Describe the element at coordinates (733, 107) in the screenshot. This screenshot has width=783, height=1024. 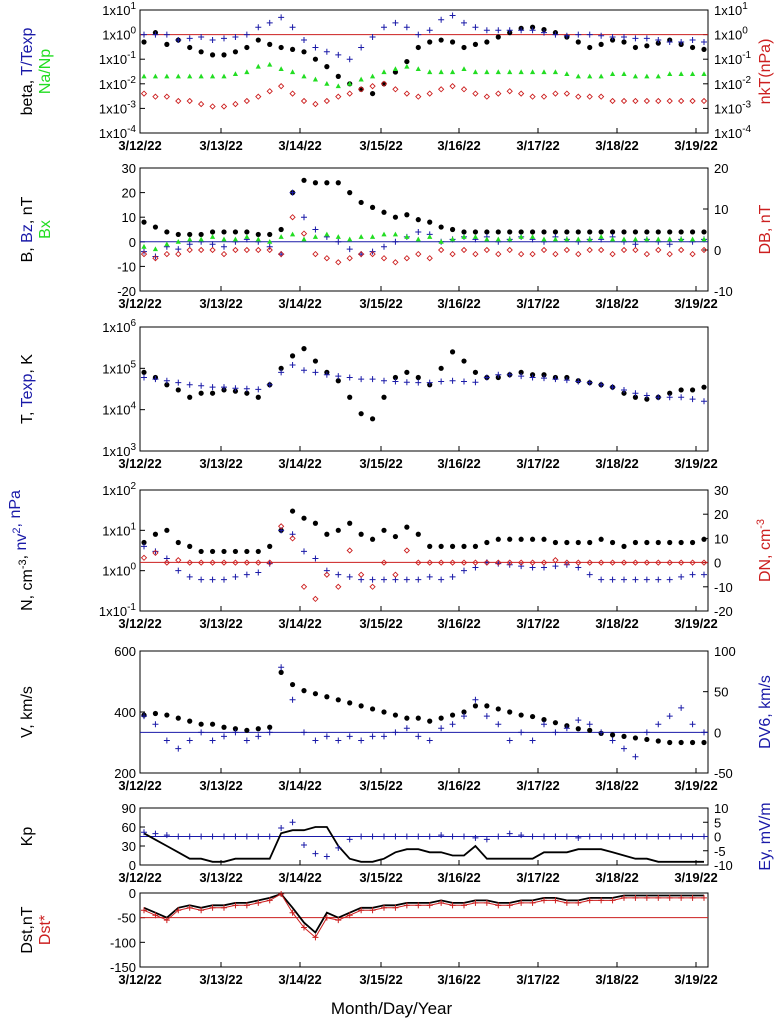
I see `y2-tick-label: 1x10⁻³` at that location.